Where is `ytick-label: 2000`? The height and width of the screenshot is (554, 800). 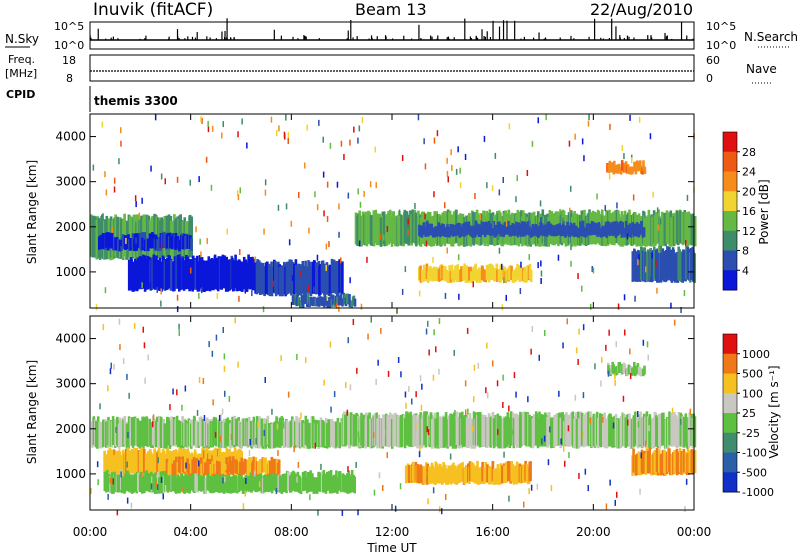
ytick-label: 2000 is located at coordinates (70, 227).